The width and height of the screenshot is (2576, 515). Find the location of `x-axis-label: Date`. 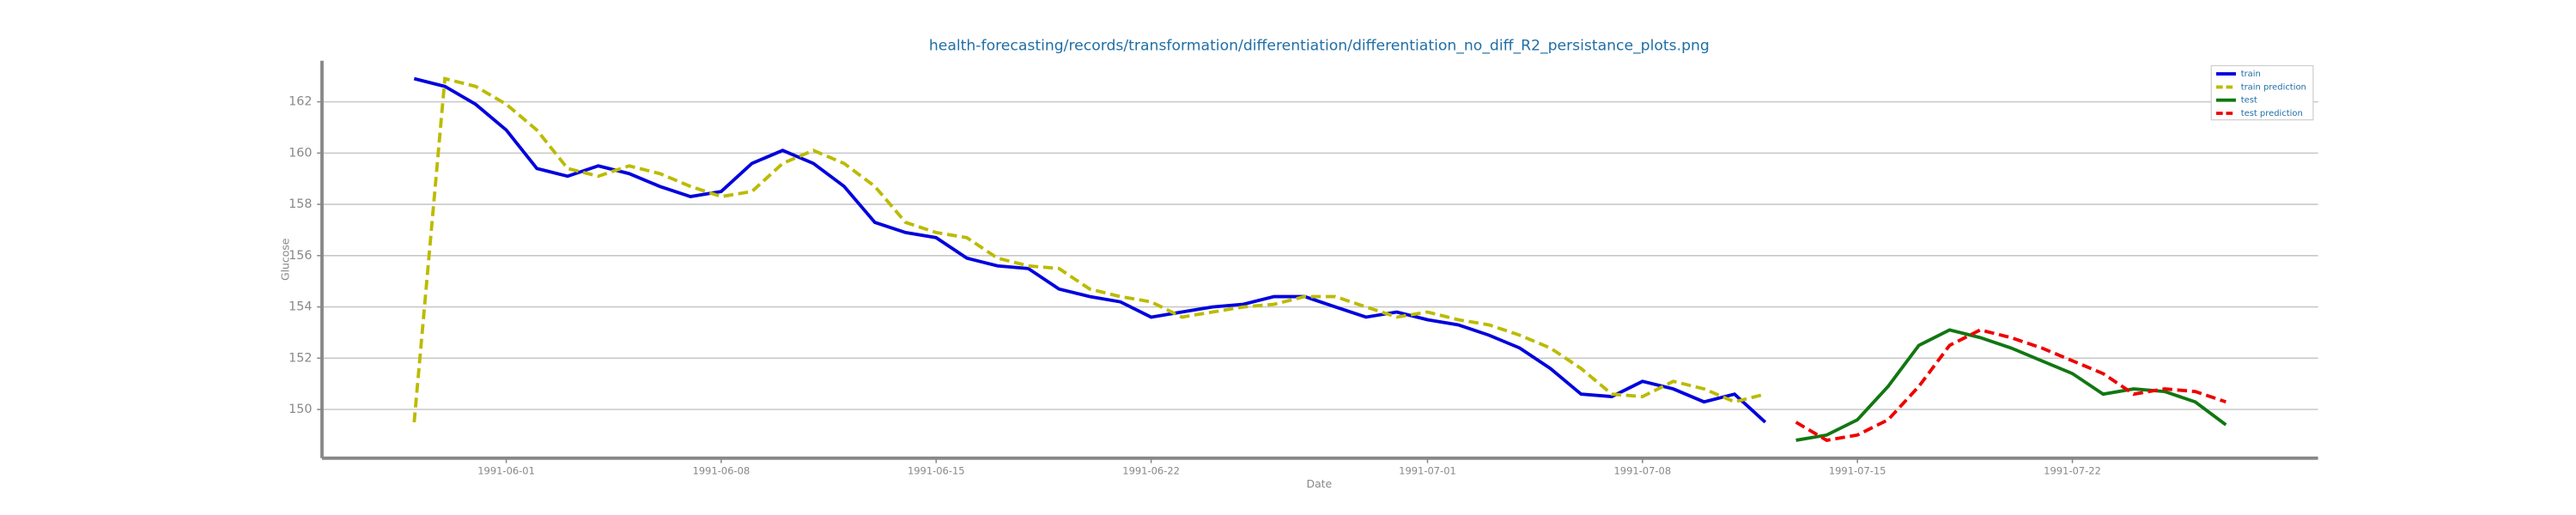

x-axis-label: Date is located at coordinates (1320, 483).